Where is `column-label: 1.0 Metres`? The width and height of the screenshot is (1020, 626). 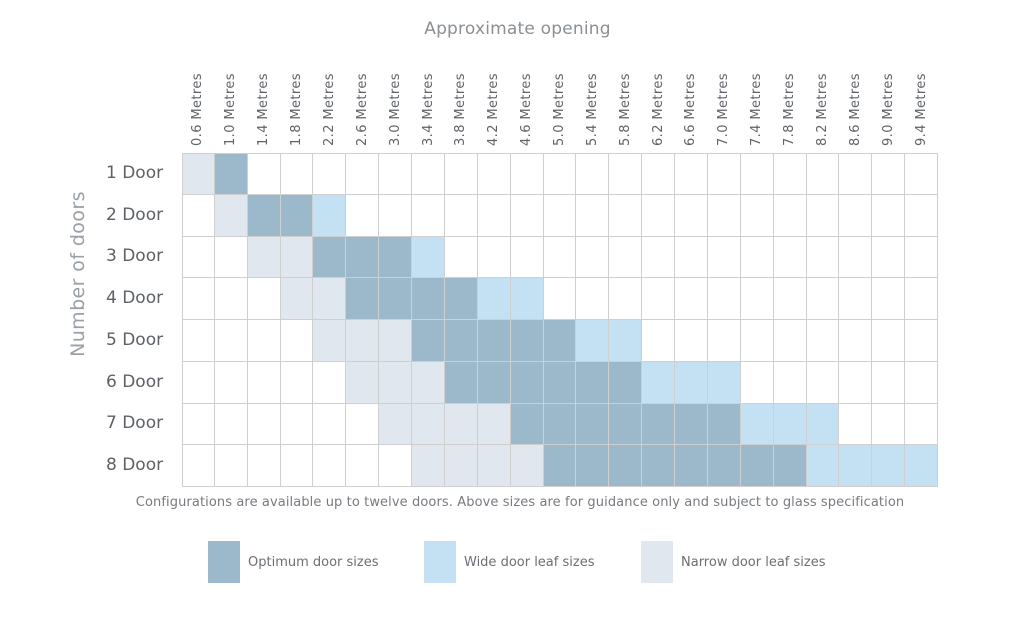
column-label: 1.0 Metres is located at coordinates (231, 109).